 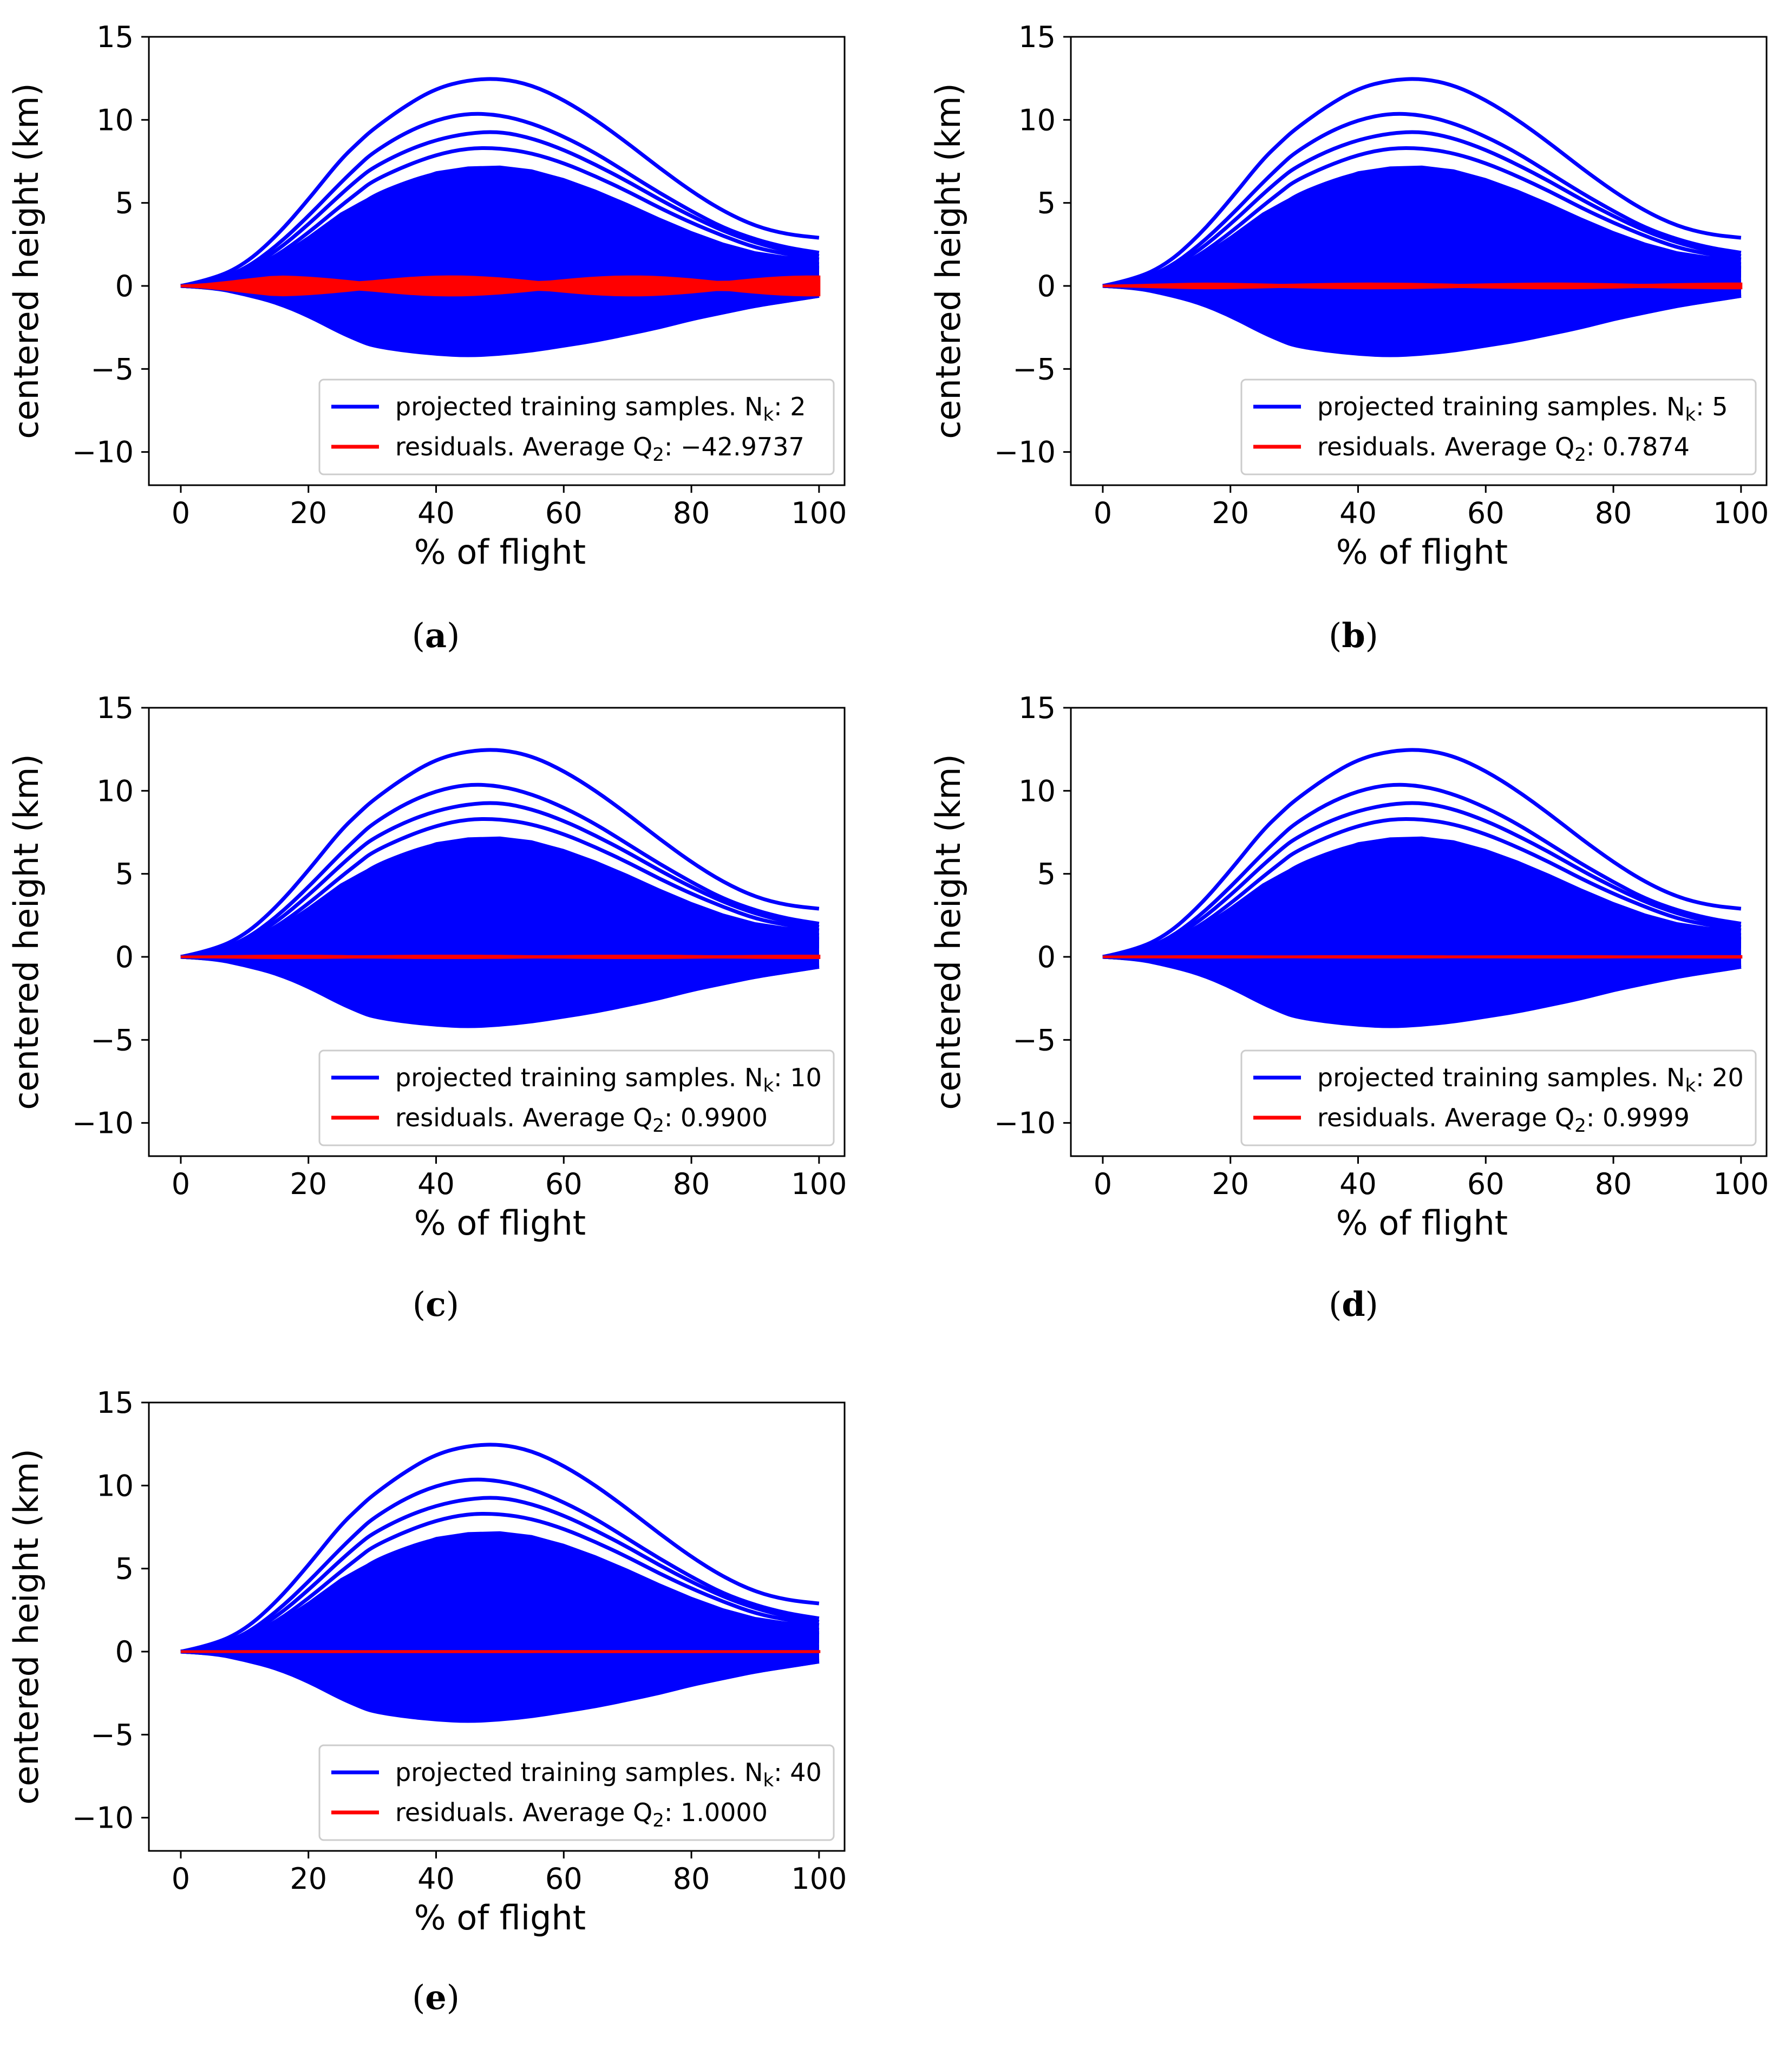 I want to click on legend-label-residuals: residuals. Average Q2: 1.0000, so click(x=581, y=1814).